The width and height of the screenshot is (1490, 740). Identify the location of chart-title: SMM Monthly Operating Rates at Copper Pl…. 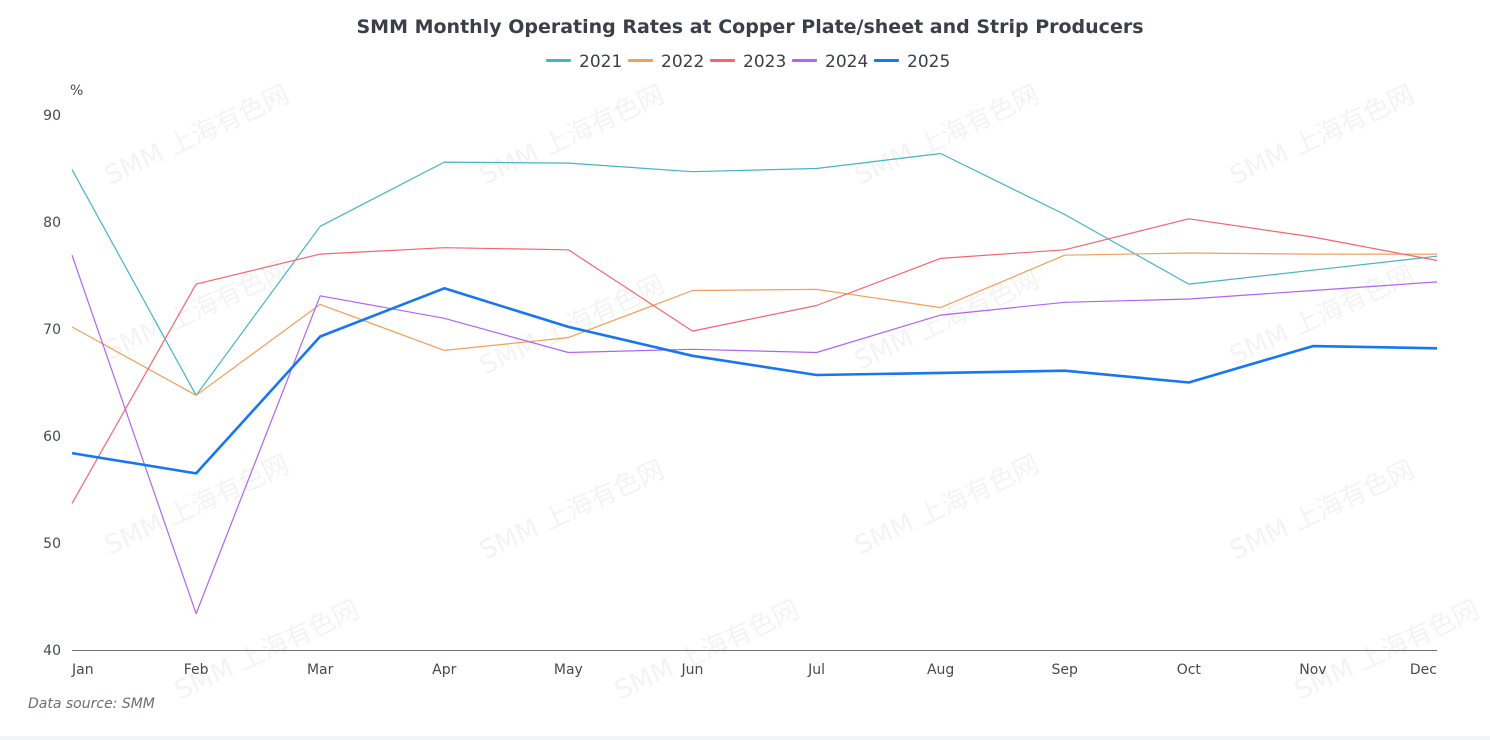
(749, 27).